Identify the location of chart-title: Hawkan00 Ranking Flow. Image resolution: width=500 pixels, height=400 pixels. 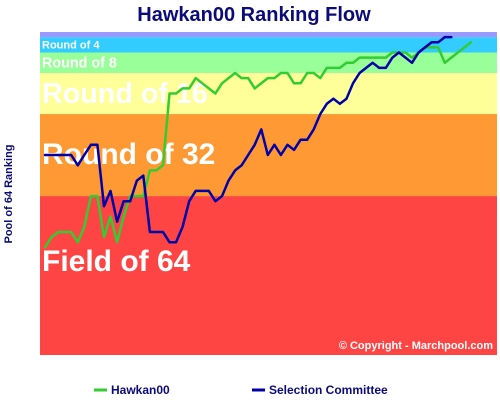
(254, 15).